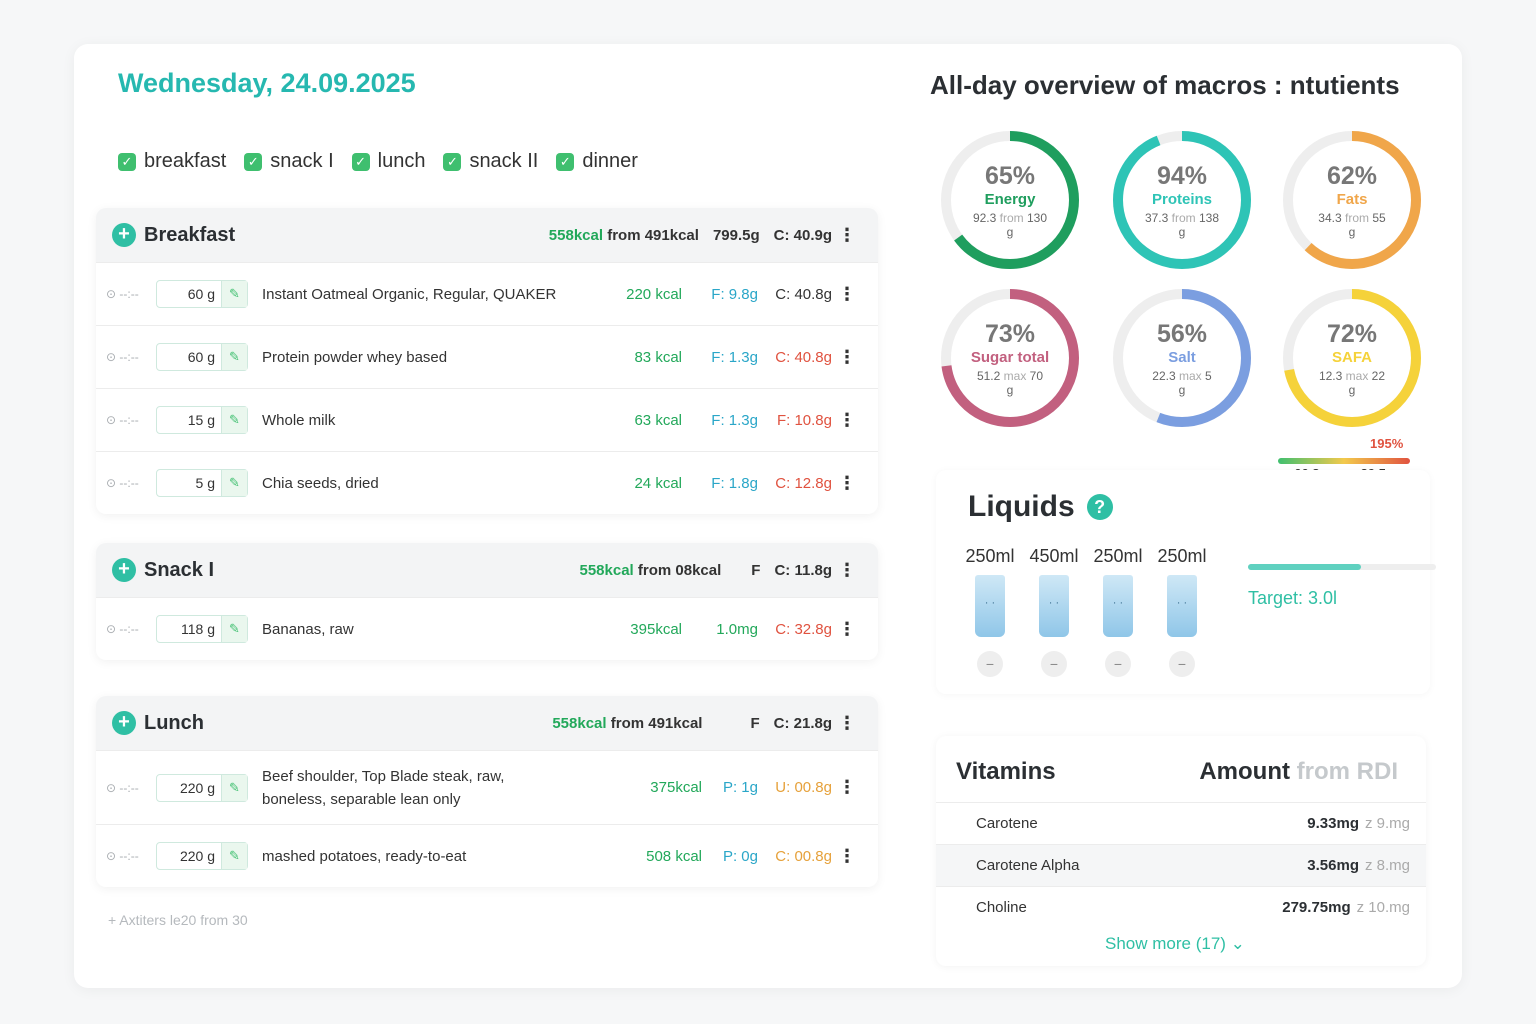 This screenshot has width=1536, height=1024. I want to click on filter-lunch: ✓ lunch, so click(388, 161).